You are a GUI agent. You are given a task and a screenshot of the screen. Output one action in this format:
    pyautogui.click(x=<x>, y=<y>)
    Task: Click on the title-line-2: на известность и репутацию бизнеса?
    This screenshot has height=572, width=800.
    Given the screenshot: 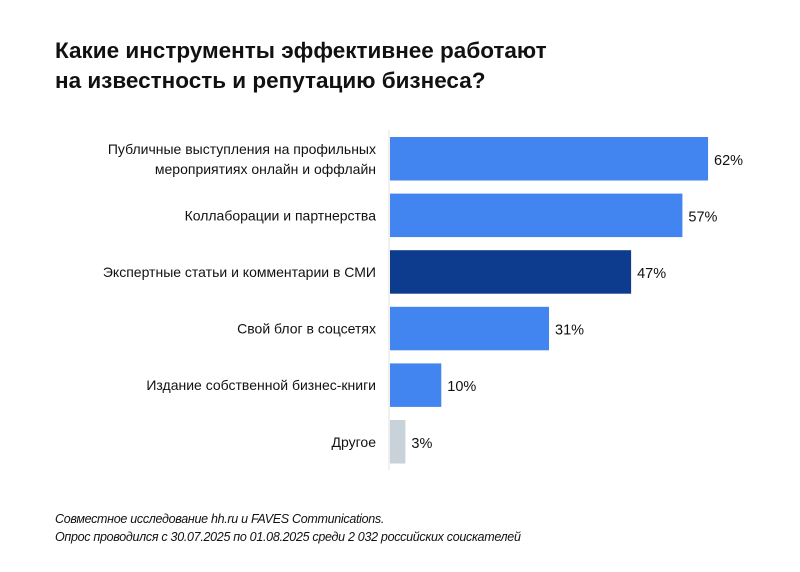 What is the action you would take?
    pyautogui.click(x=270, y=80)
    